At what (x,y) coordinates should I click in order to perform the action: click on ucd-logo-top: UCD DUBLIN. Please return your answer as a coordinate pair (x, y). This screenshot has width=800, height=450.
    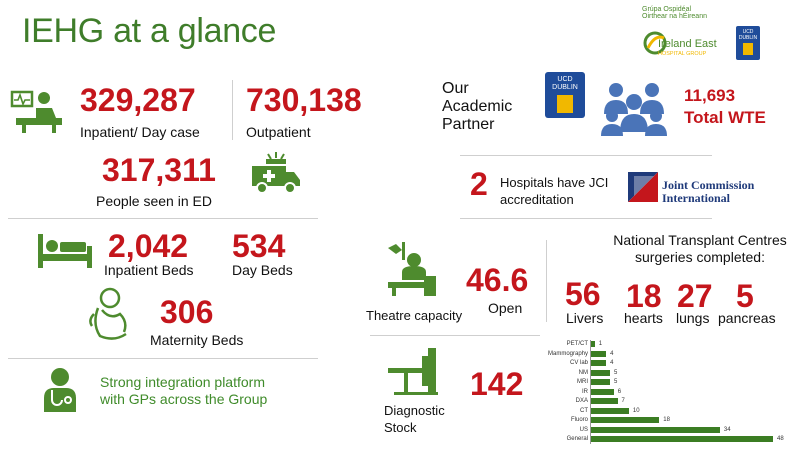
    Looking at the image, I should click on (748, 43).